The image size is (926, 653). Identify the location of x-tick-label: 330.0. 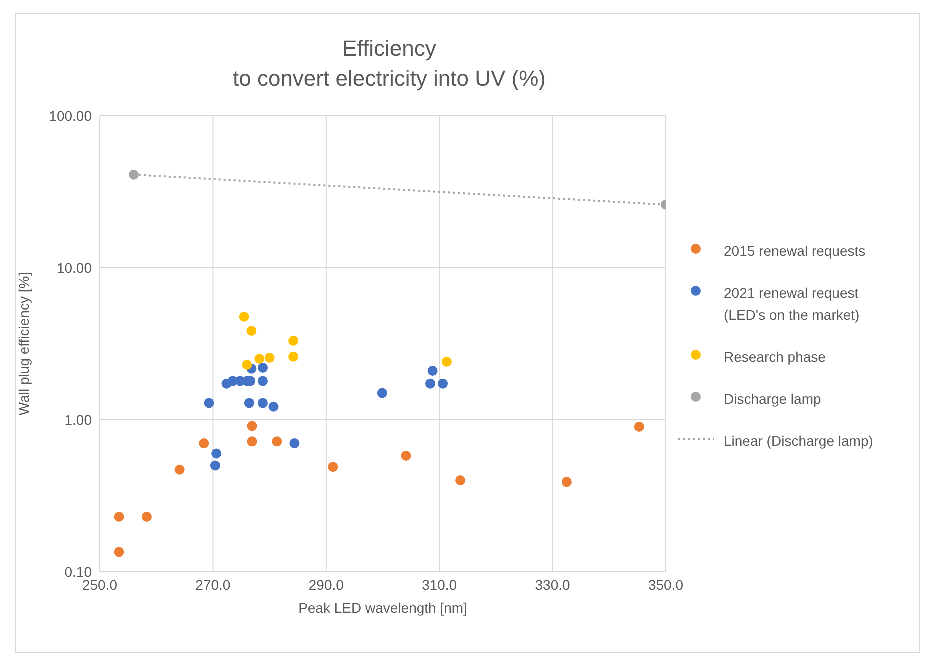
(553, 584).